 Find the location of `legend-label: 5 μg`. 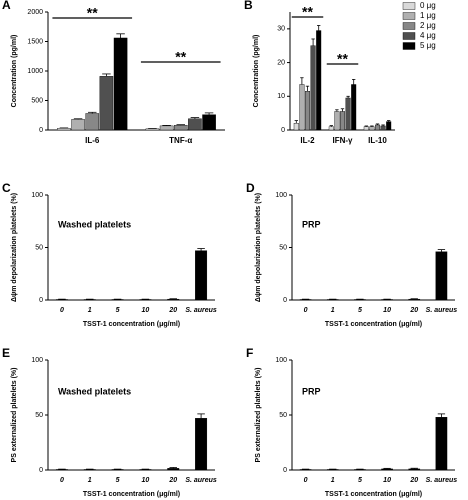

legend-label: 5 μg is located at coordinates (428, 45).